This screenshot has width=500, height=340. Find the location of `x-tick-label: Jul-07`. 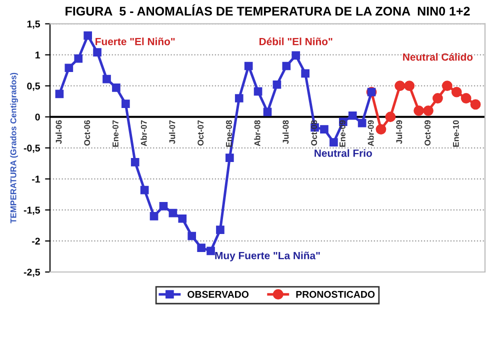

x-tick-label: Jul-07 is located at coordinates (172, 132).